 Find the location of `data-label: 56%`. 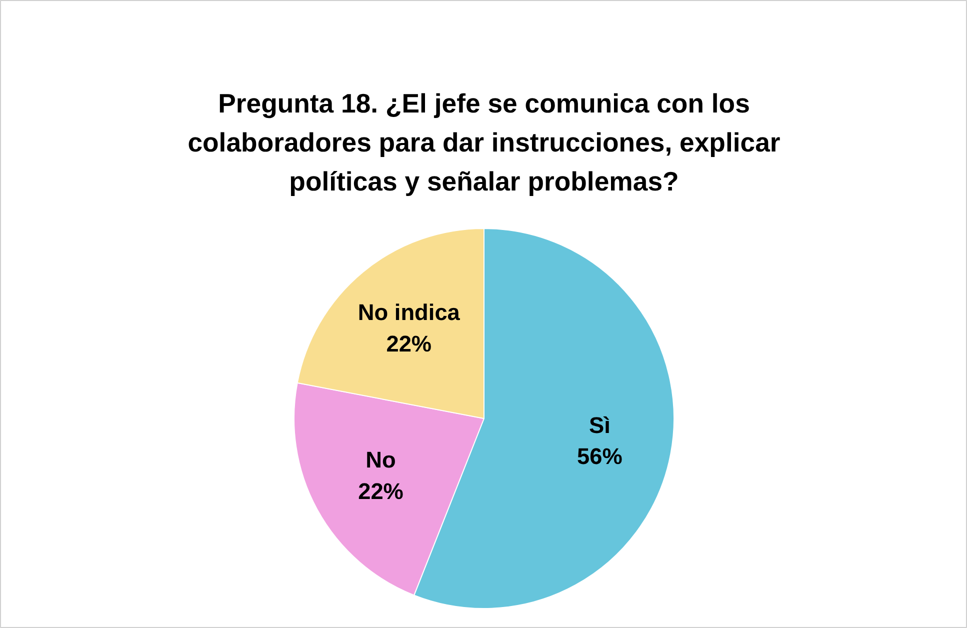

data-label: 56% is located at coordinates (599, 456).